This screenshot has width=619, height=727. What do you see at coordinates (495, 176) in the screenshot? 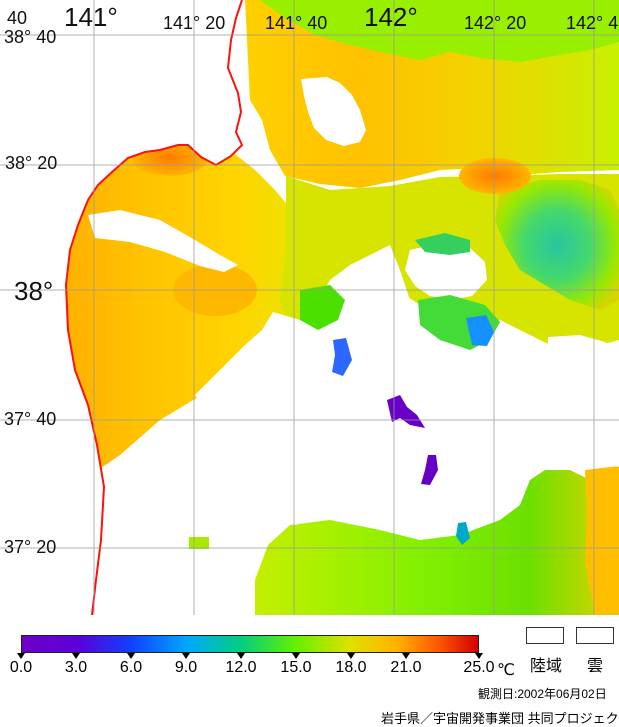
I see `northern-orange-patch` at bounding box center [495, 176].